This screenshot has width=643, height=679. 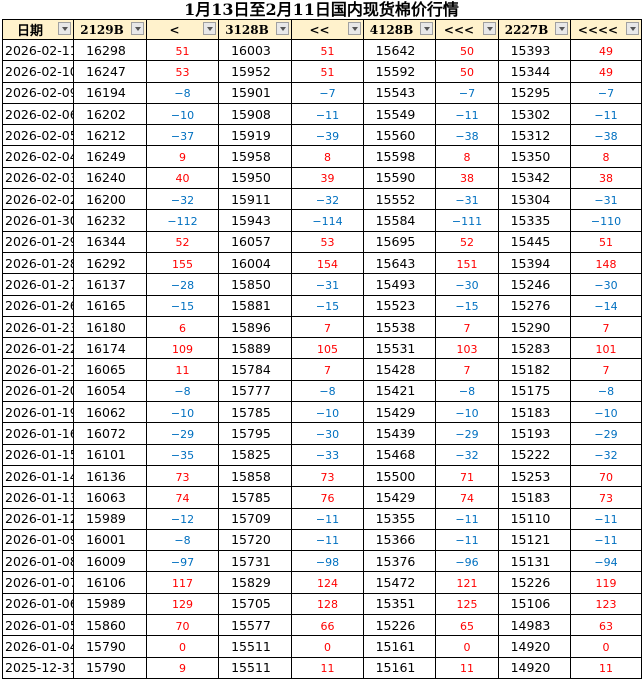 I want to click on date-cell: 2026-01-16, so click(x=38, y=433).